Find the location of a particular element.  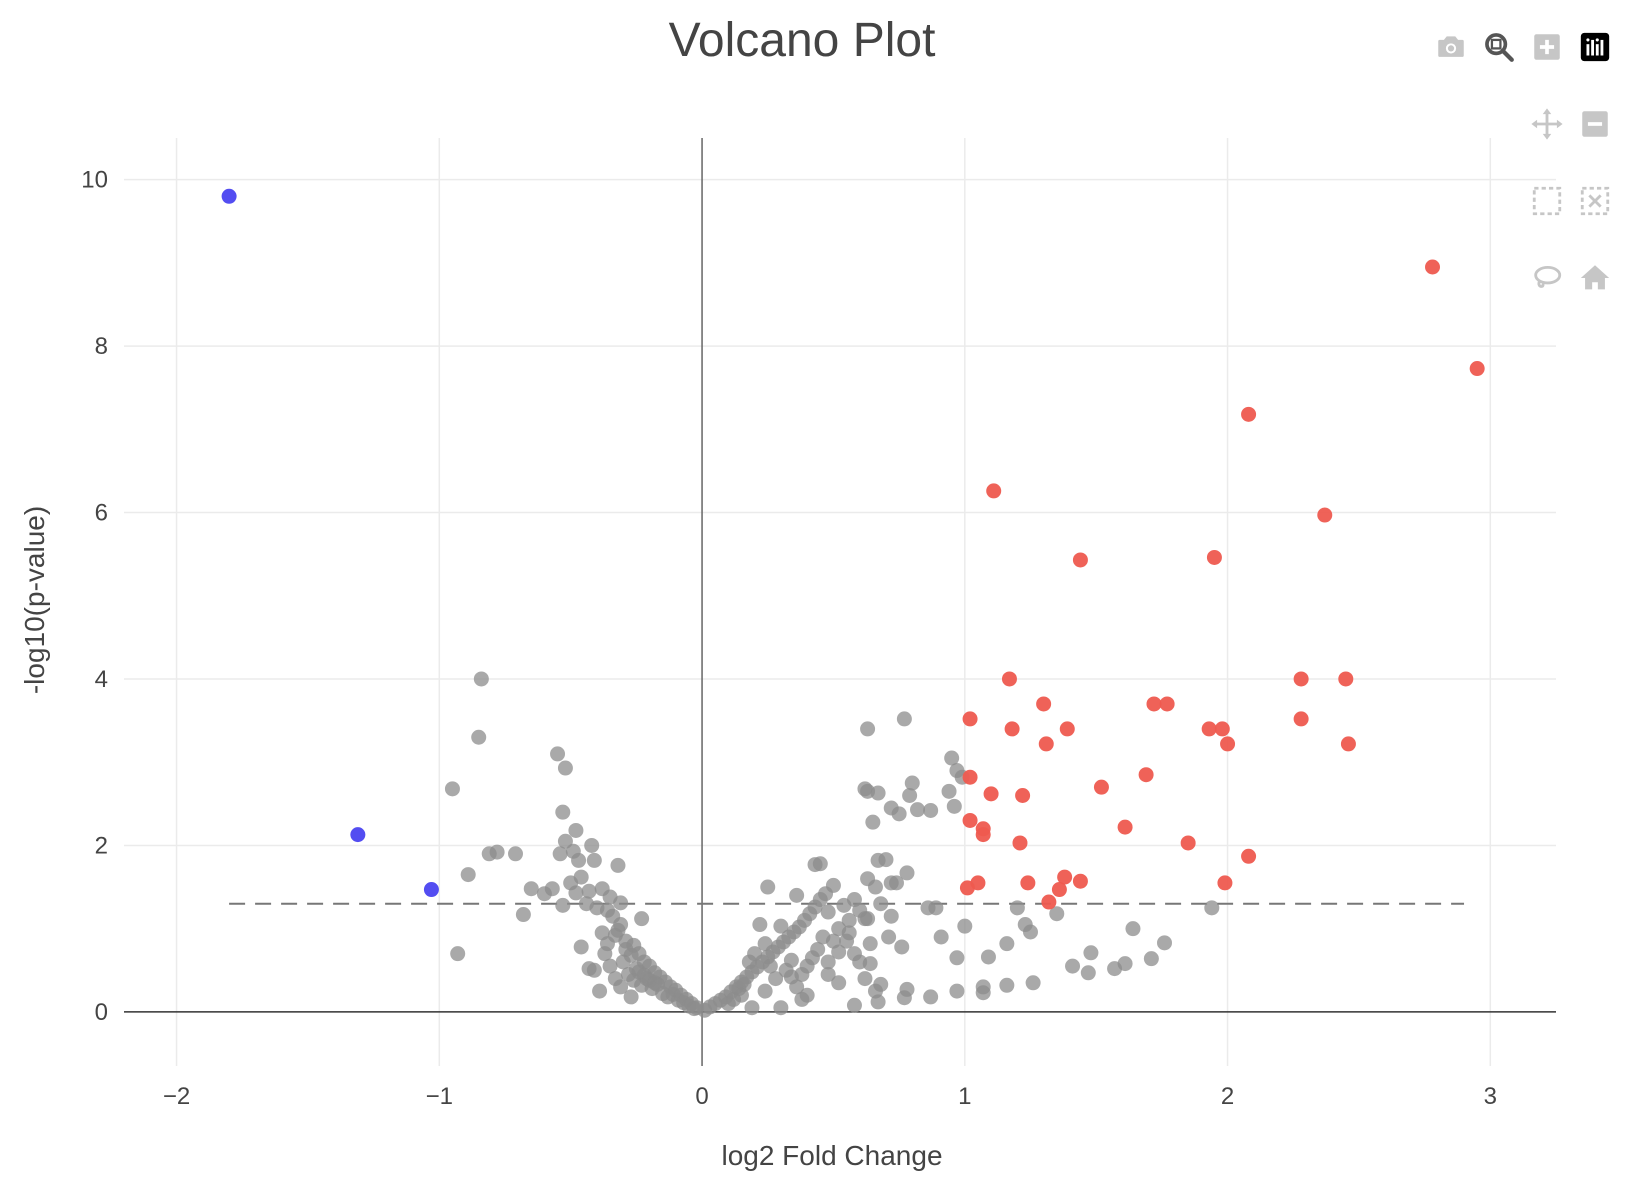

zoom-out-icon is located at coordinates (1595, 124).